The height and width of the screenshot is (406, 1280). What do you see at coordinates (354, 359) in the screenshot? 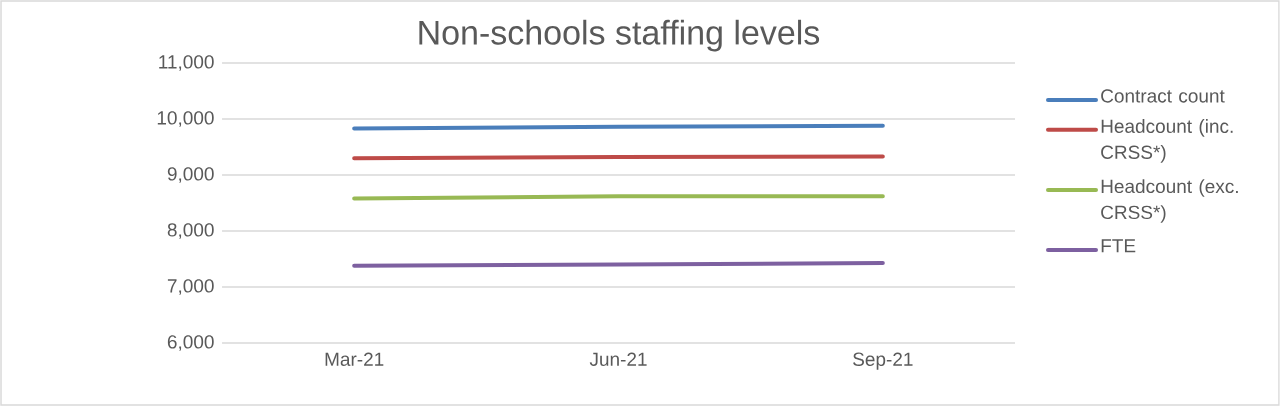
I see `x-tick-label: Mar-21` at bounding box center [354, 359].